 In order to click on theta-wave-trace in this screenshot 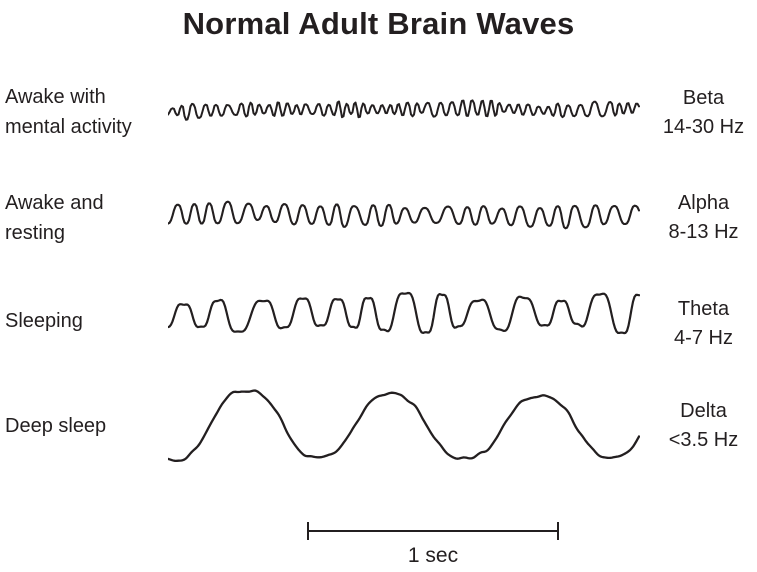, I will do `click(404, 313)`.